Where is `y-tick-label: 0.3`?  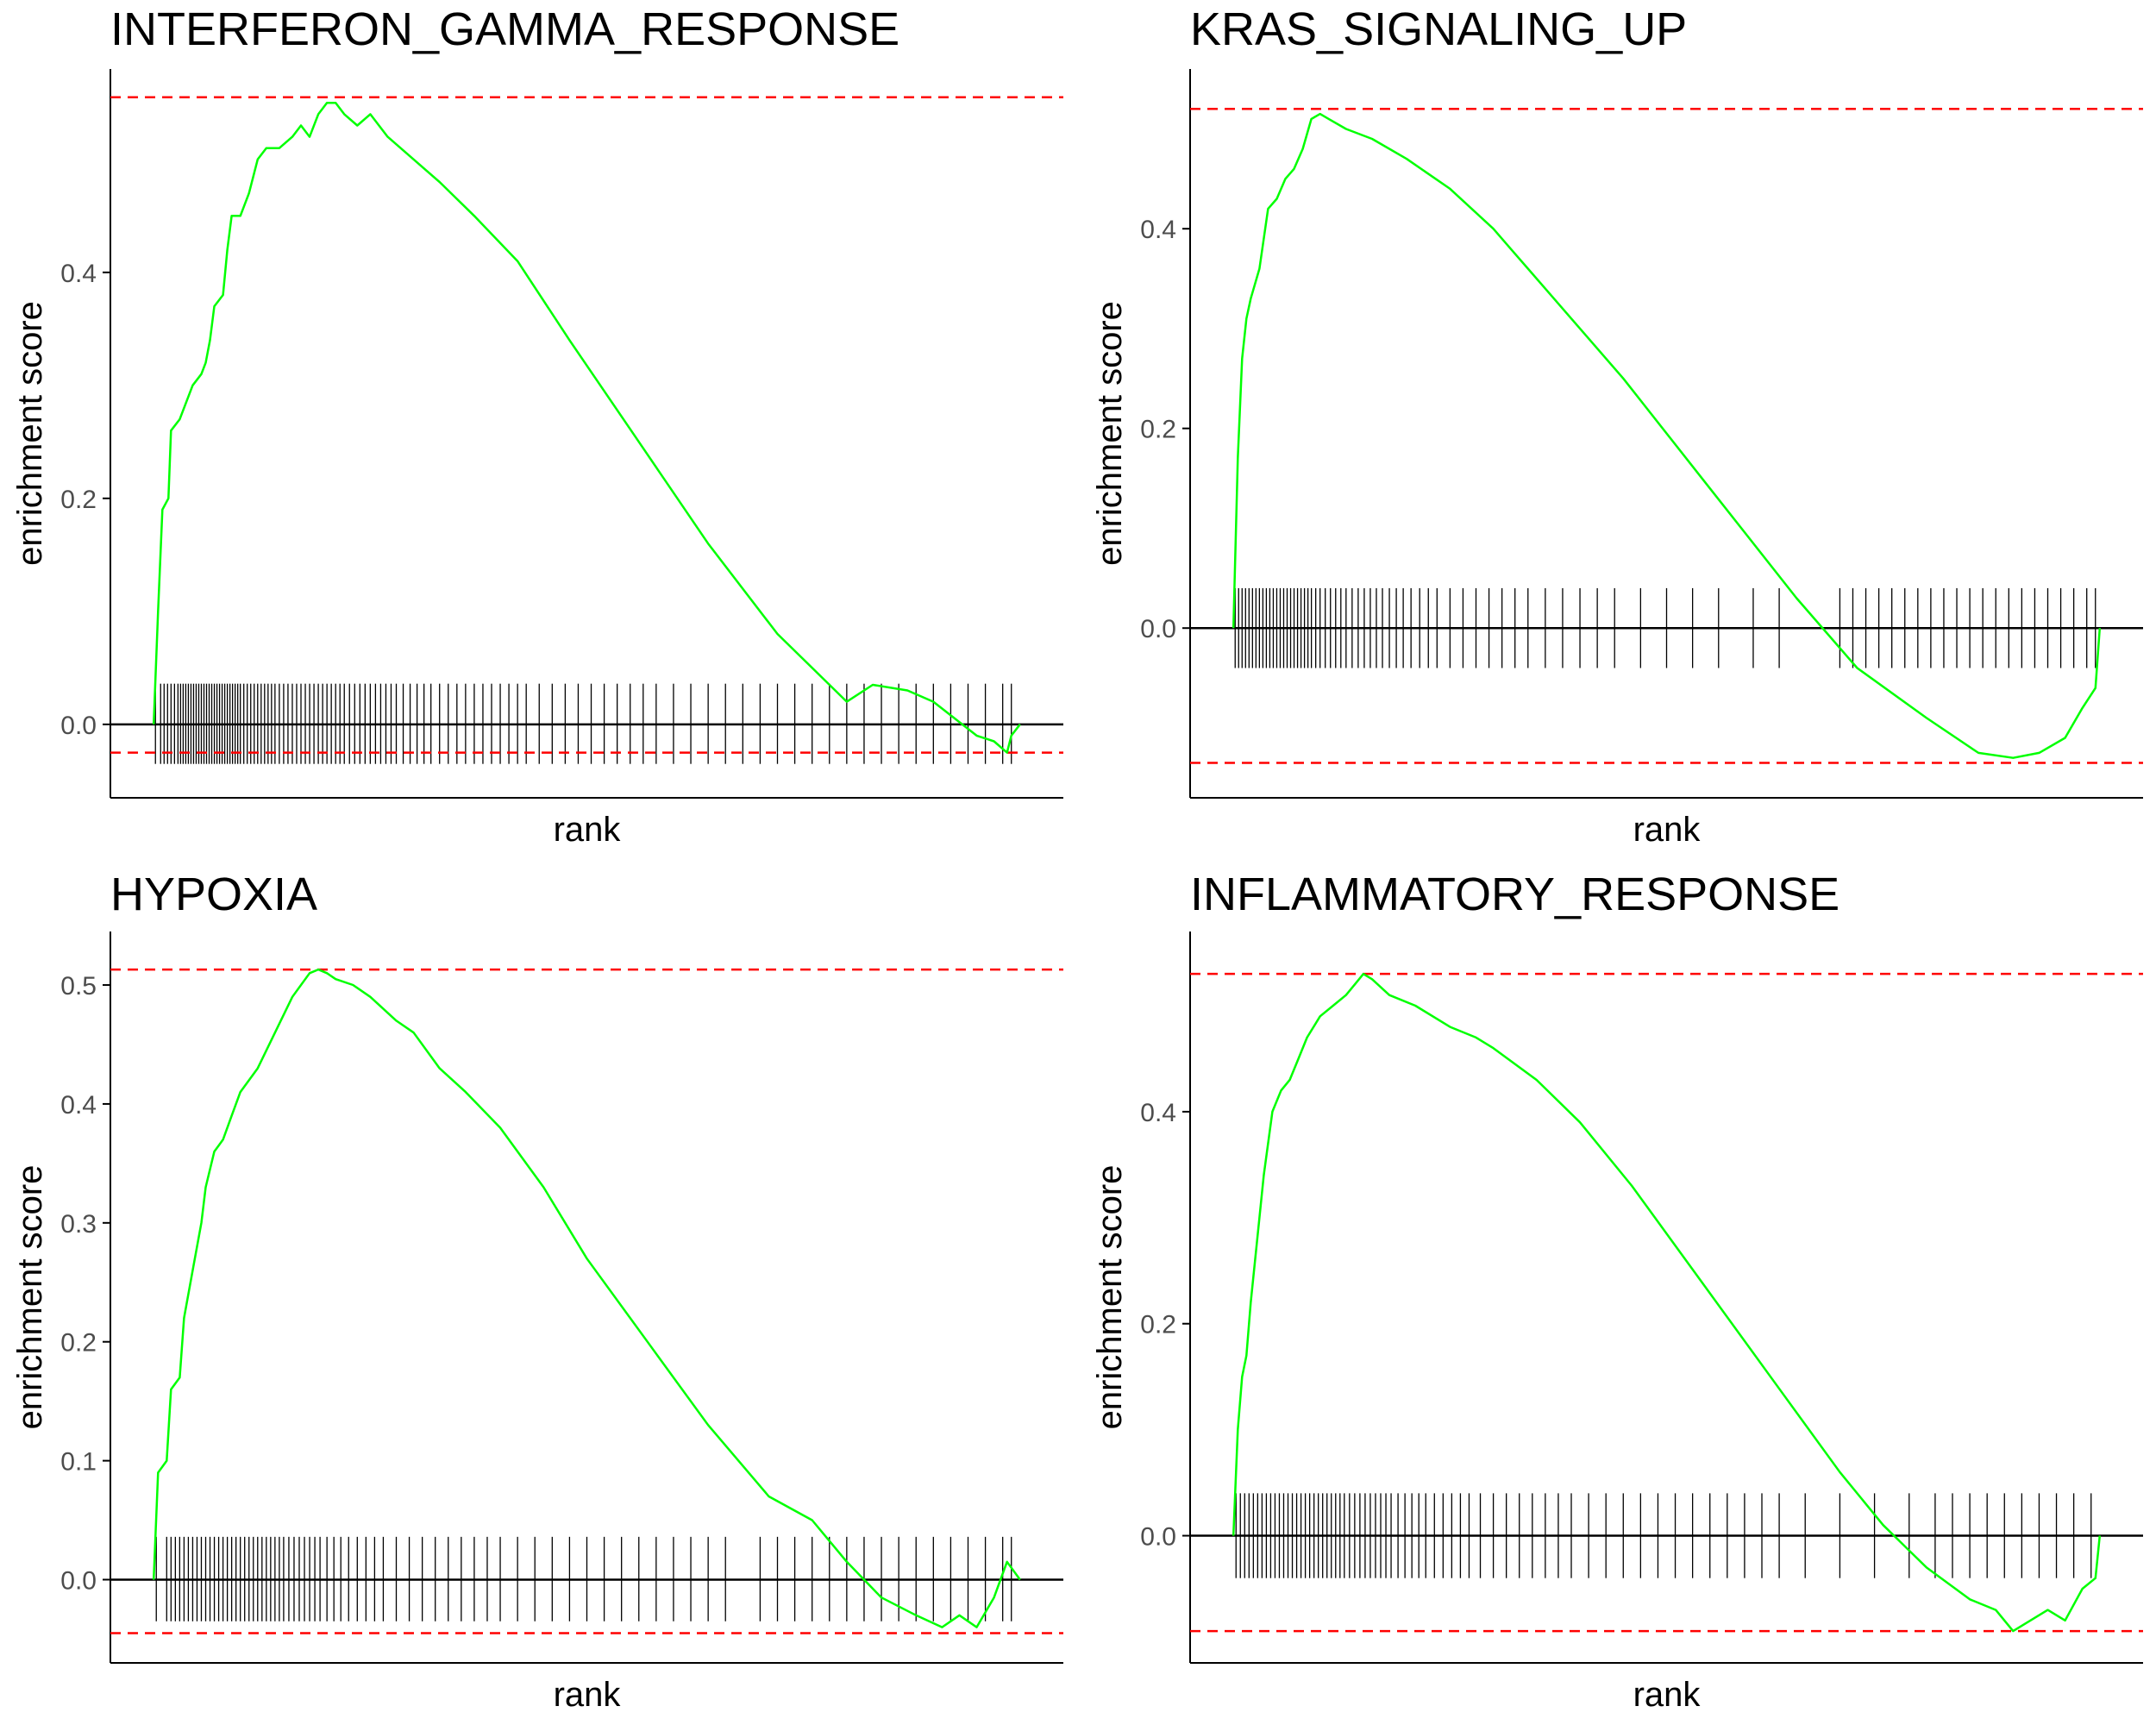
y-tick-label: 0.3 is located at coordinates (78, 1224).